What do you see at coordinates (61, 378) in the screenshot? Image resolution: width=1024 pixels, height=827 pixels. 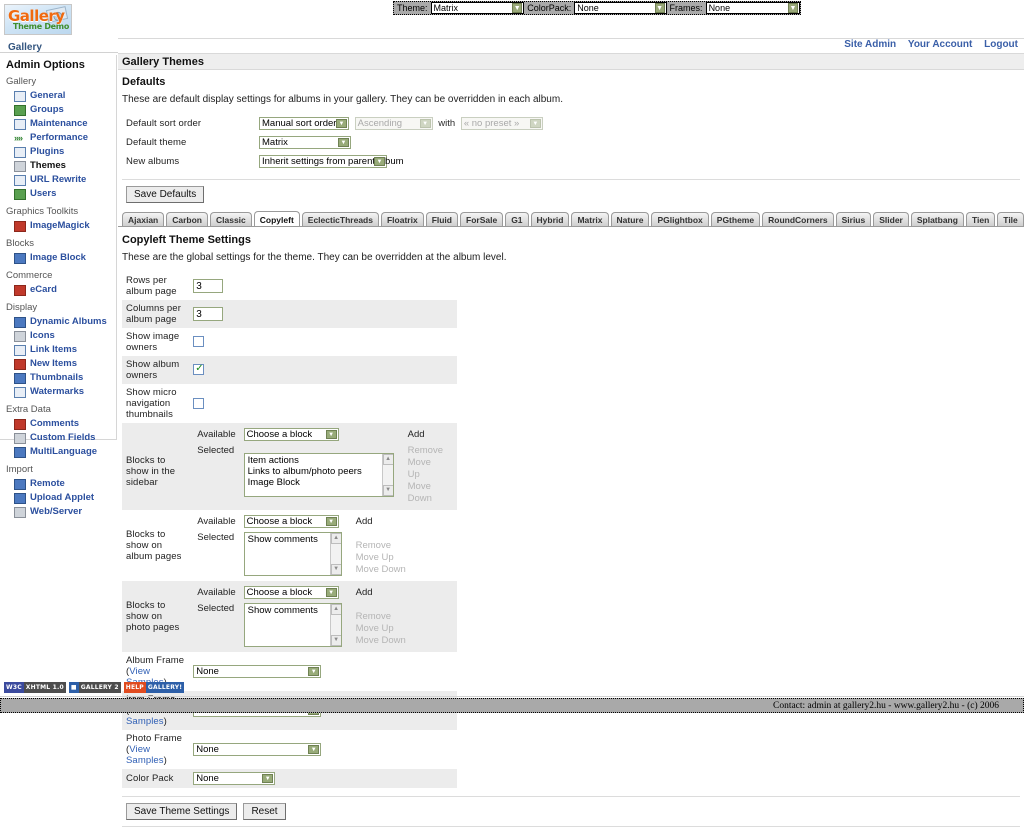 I see `sidebar-item-thumbnails: Thumbnails` at bounding box center [61, 378].